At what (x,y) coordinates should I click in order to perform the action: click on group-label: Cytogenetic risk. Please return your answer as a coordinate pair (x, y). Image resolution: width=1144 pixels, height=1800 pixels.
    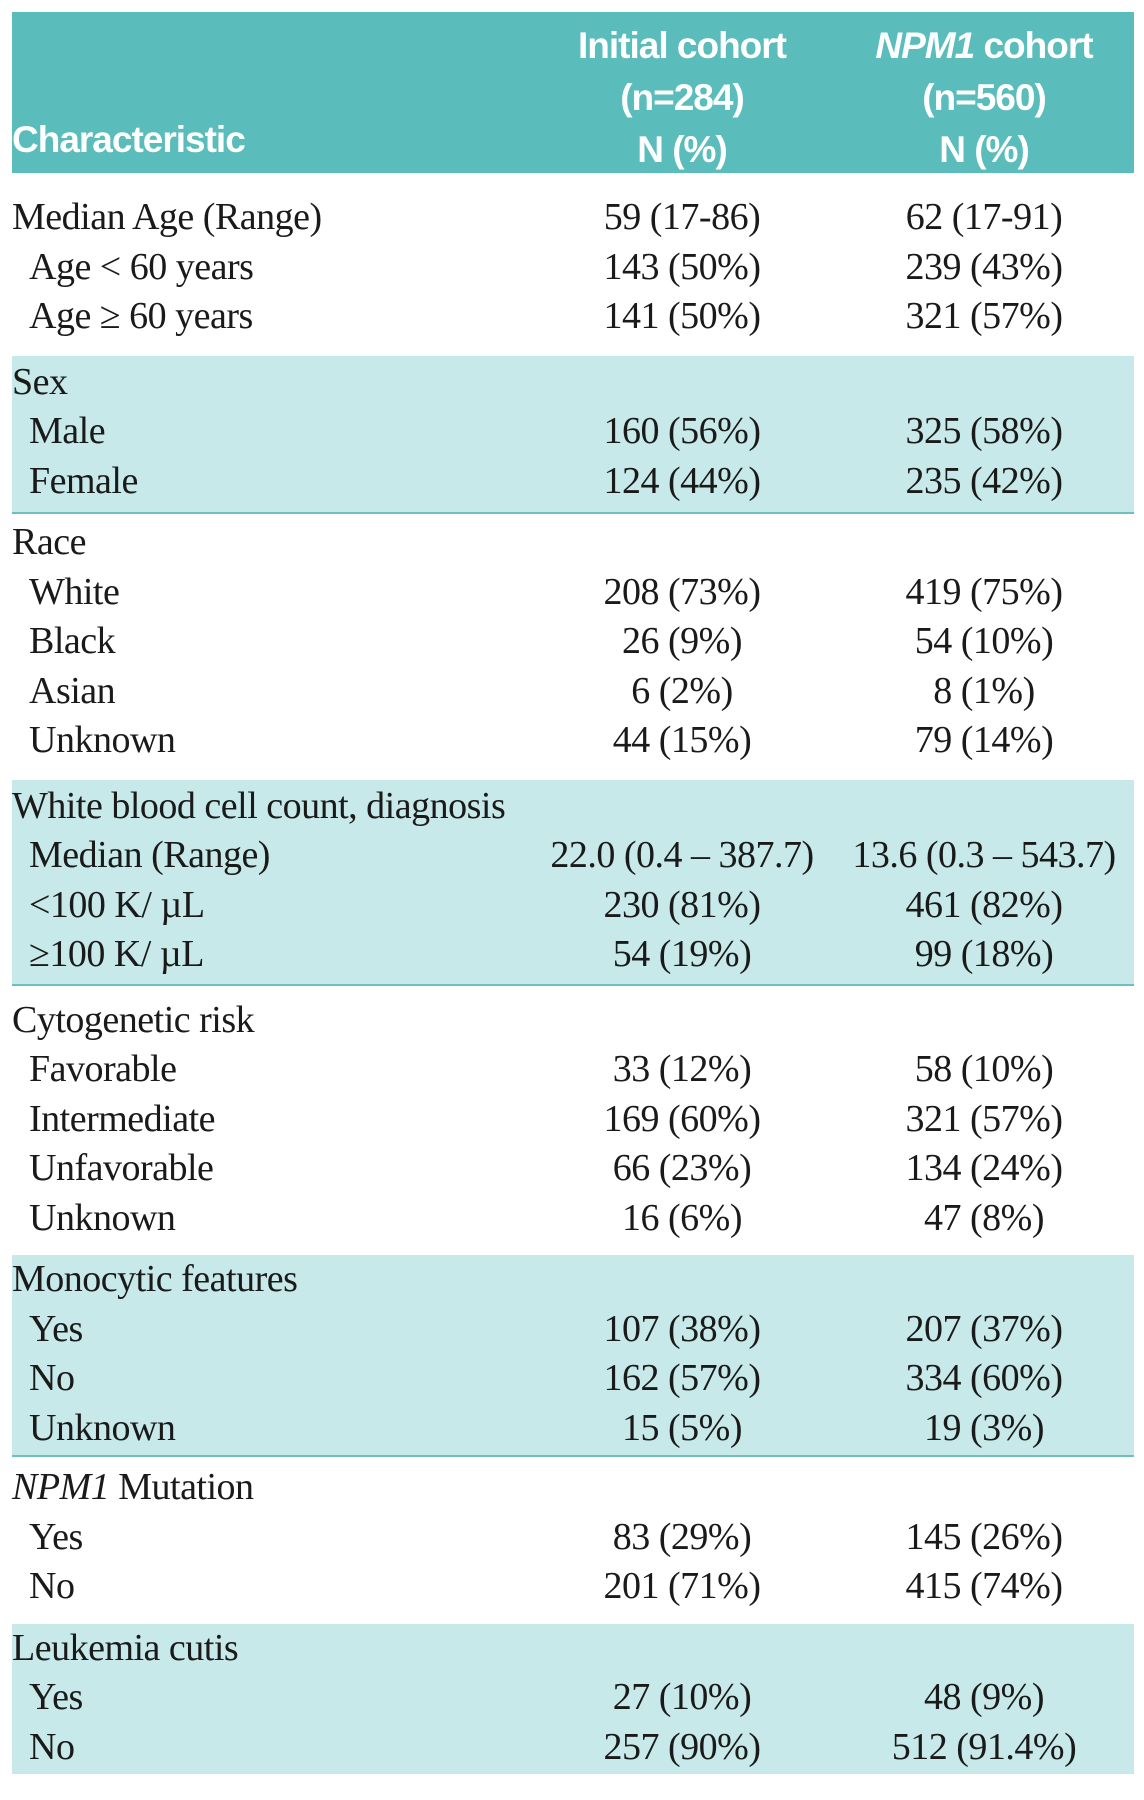
    Looking at the image, I should click on (133, 1019).